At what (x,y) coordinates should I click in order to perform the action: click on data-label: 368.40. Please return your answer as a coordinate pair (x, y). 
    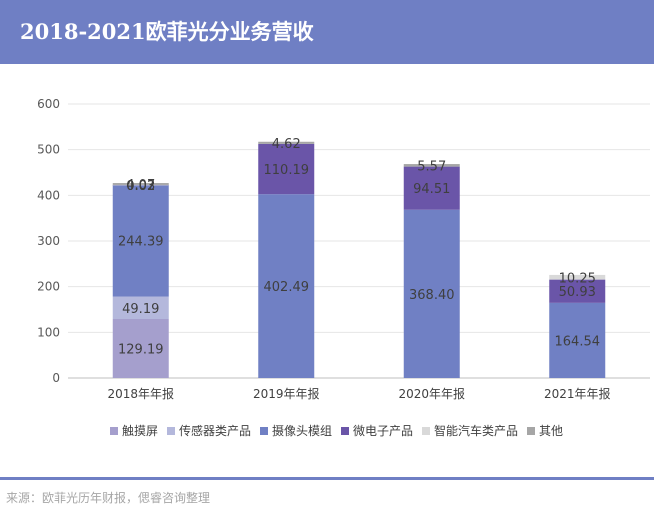
    Looking at the image, I should click on (432, 295).